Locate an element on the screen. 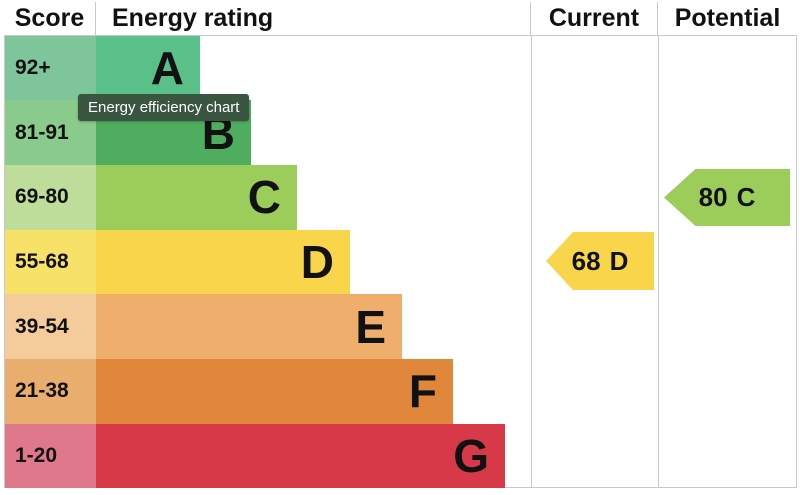 Image resolution: width=800 pixels, height=495 pixels. band-row: 55-68 D is located at coordinates (177, 262).